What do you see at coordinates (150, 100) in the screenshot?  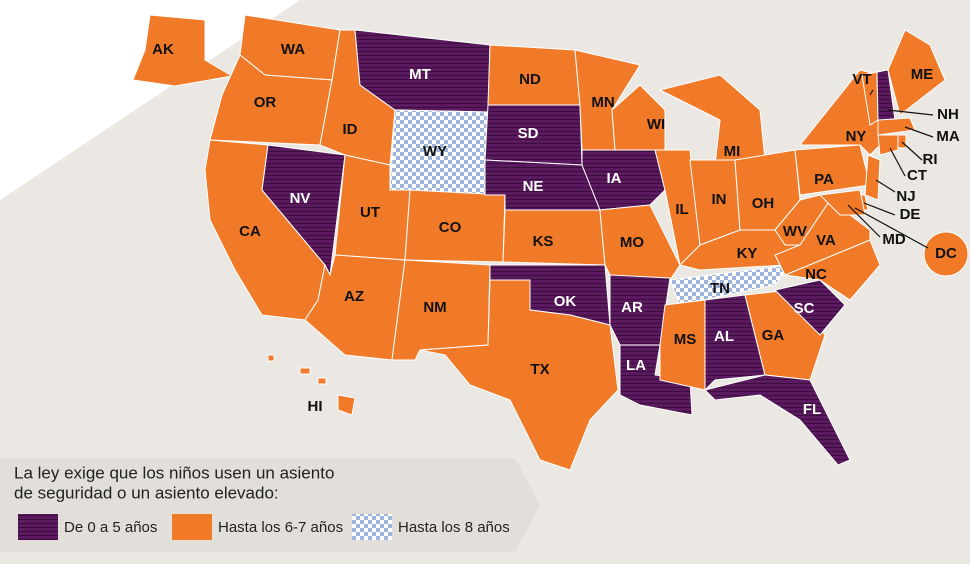 I see `background-corner` at bounding box center [150, 100].